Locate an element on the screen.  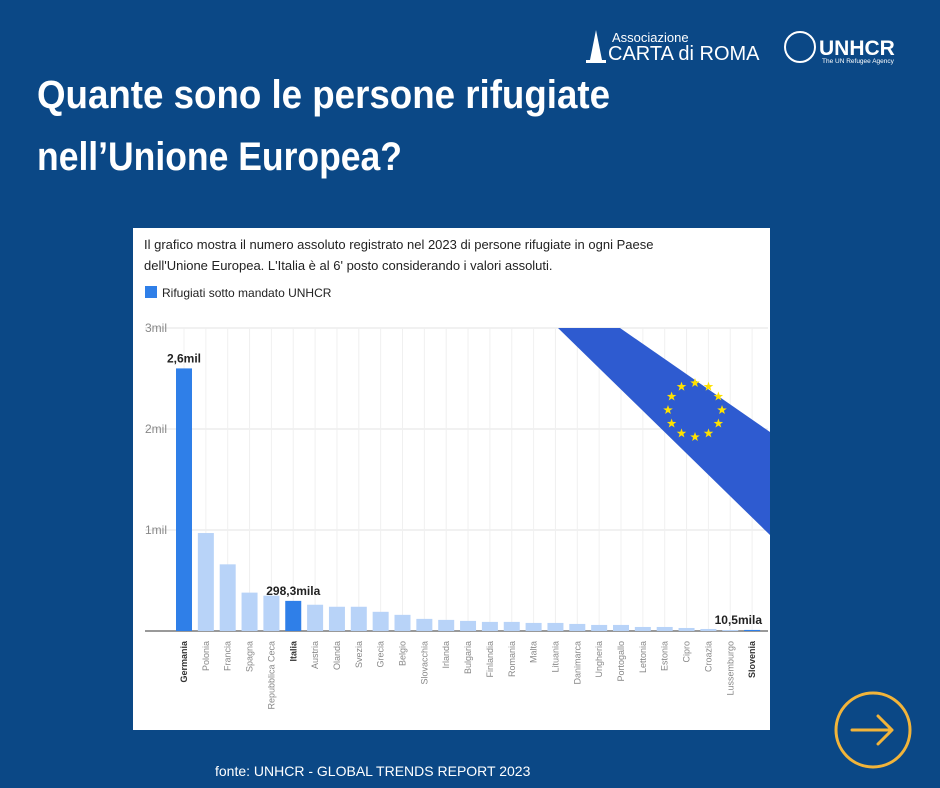
x-tick-label: Bulgaria is located at coordinates (468, 657).